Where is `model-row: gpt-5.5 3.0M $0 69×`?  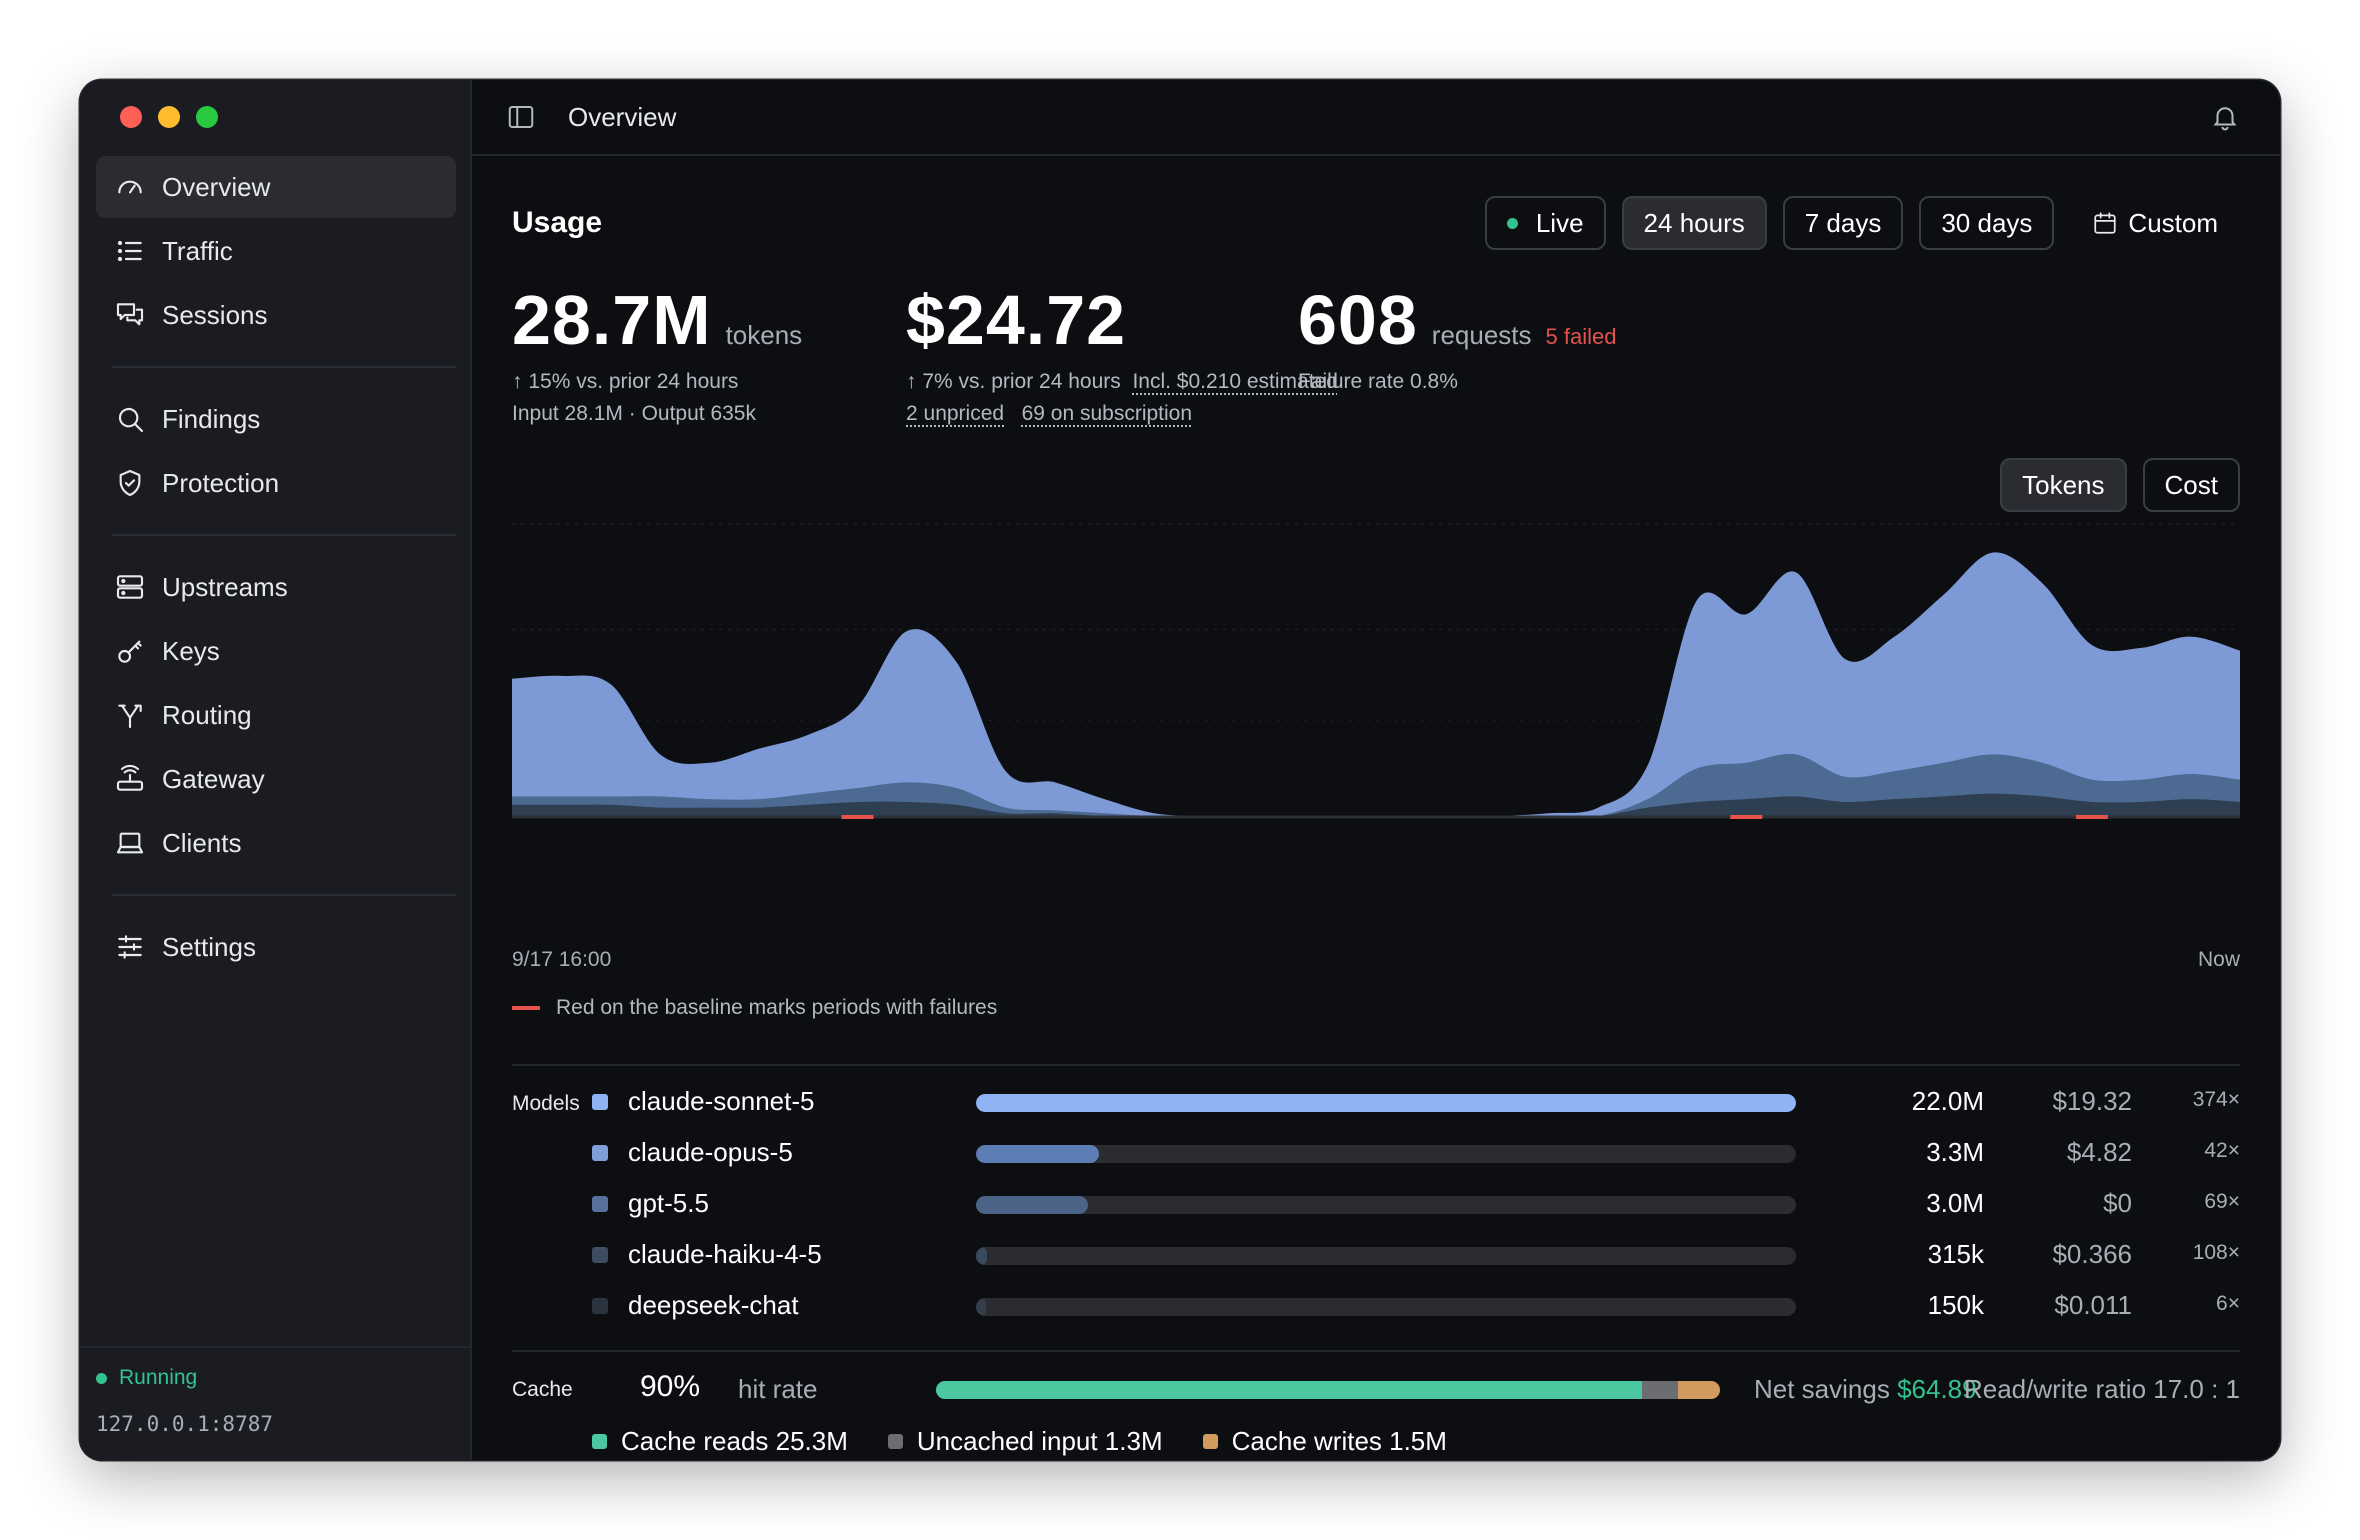
model-row: gpt-5.5 3.0M $0 69× is located at coordinates (1416, 1206).